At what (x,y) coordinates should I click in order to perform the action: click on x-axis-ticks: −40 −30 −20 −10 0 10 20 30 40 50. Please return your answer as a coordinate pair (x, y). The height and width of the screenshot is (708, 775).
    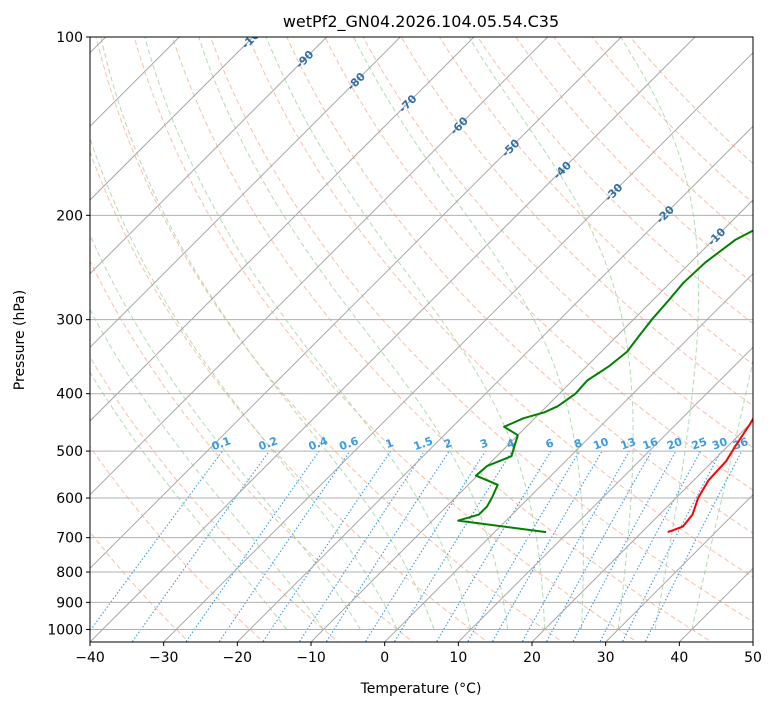
    Looking at the image, I should click on (418, 654).